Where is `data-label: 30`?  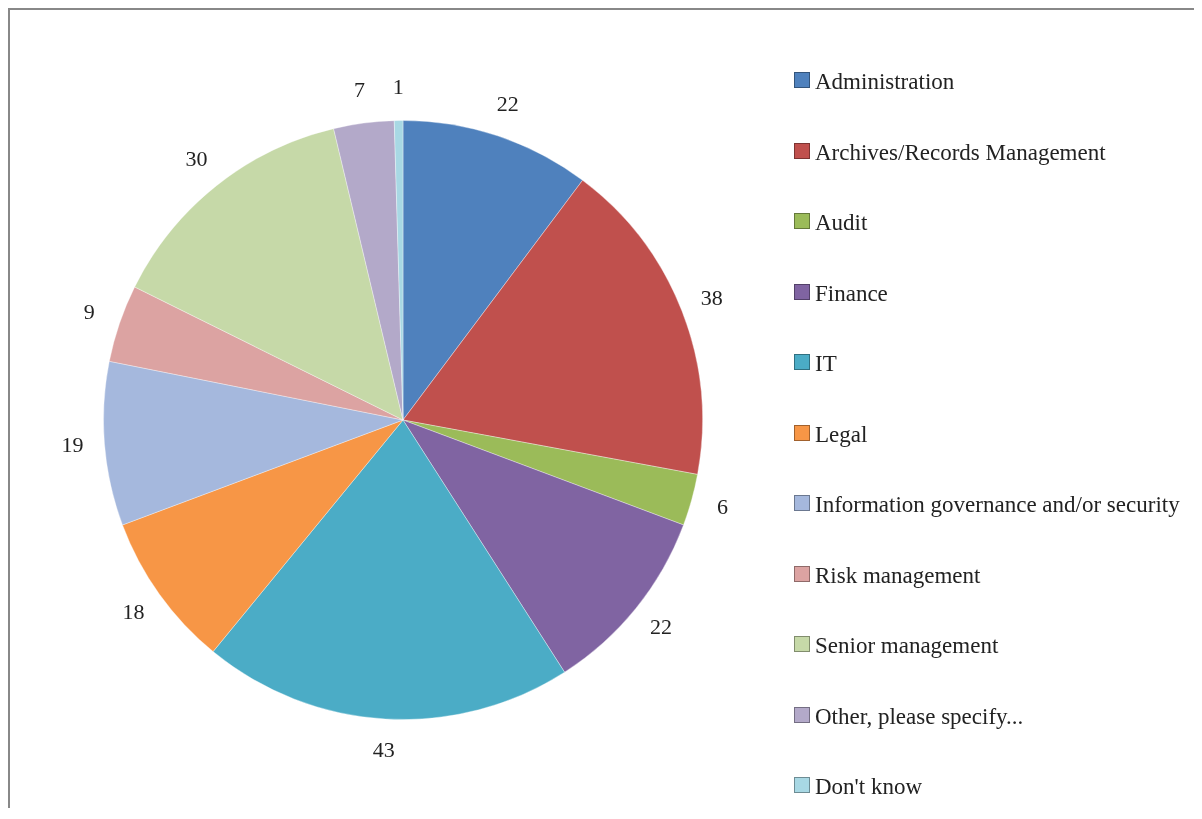 data-label: 30 is located at coordinates (196, 159).